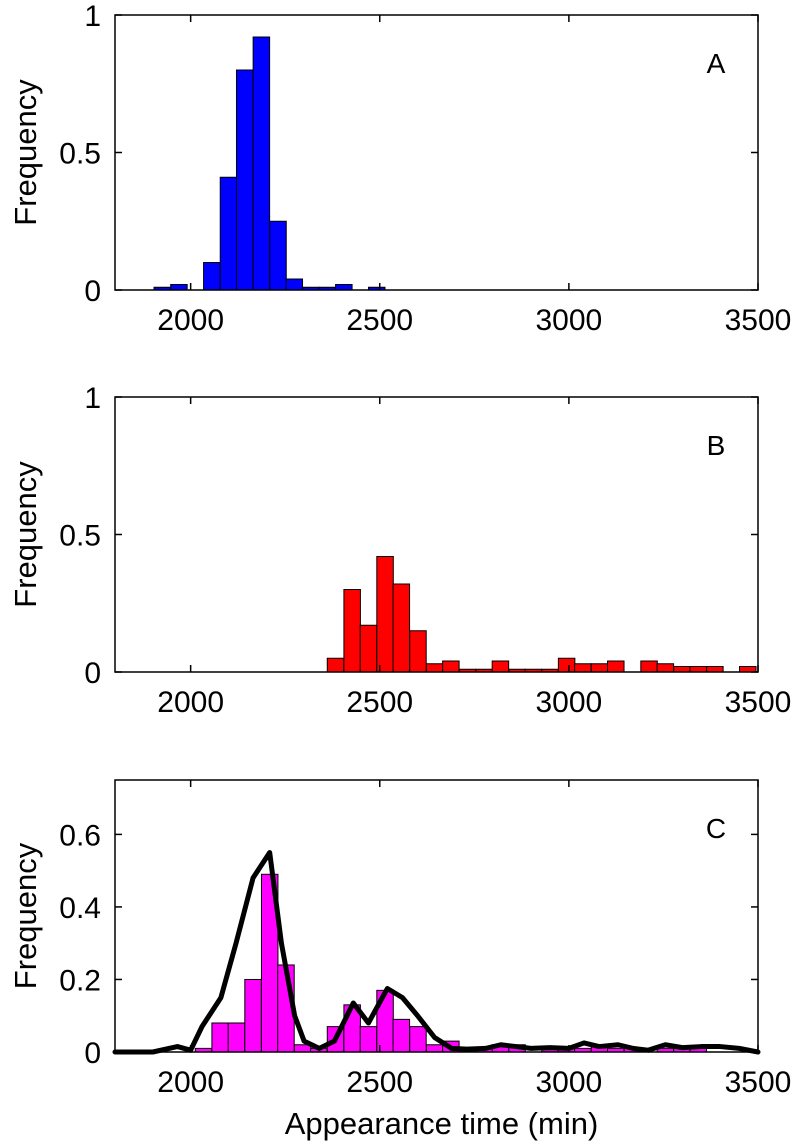 This screenshot has width=800, height=1144. What do you see at coordinates (379, 320) in the screenshot?
I see `x-tick-label-a-1: 2500` at bounding box center [379, 320].